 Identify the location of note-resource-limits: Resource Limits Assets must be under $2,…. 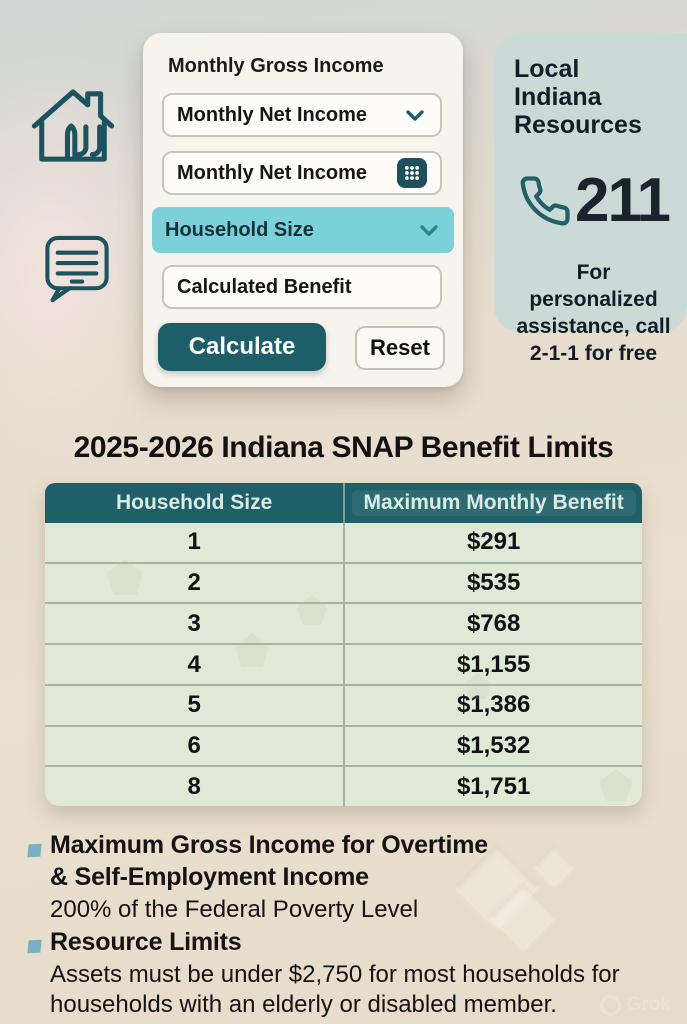
(335, 973).